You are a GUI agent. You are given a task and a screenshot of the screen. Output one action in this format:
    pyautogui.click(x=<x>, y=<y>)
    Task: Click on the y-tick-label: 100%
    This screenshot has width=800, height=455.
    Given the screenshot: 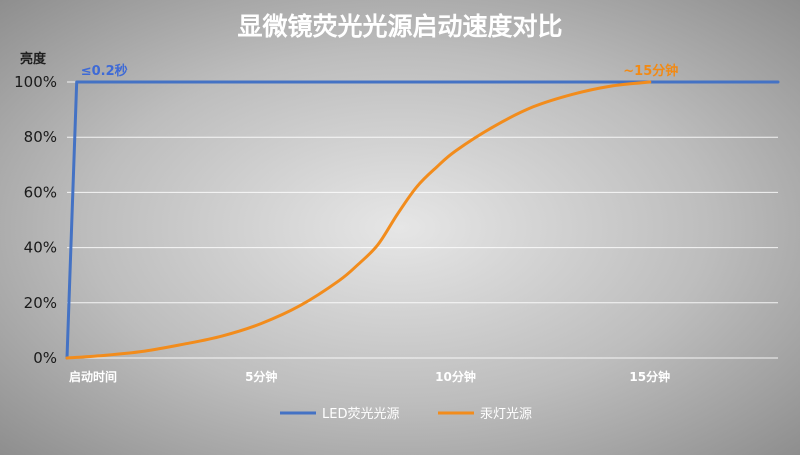 What is the action you would take?
    pyautogui.click(x=35, y=82)
    